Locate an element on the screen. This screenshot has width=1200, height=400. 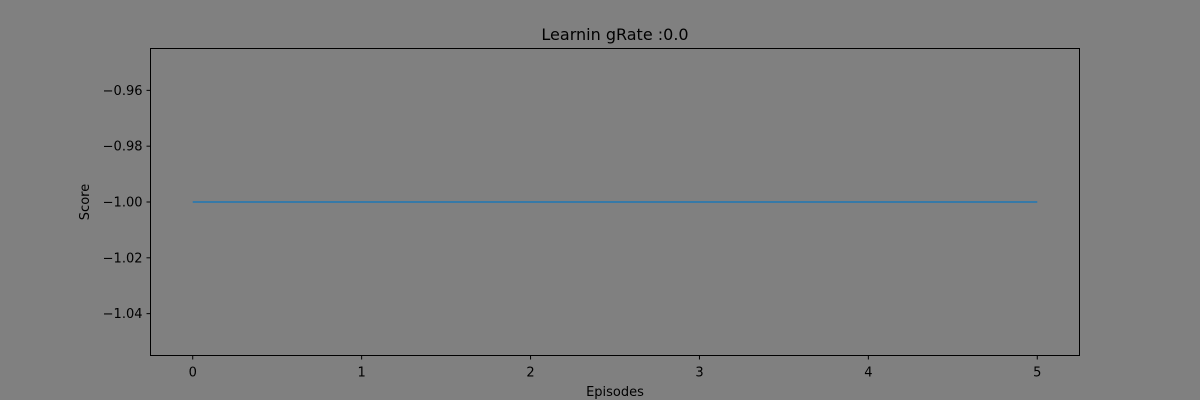
y-tick-label: −1.02 is located at coordinates (123, 258).